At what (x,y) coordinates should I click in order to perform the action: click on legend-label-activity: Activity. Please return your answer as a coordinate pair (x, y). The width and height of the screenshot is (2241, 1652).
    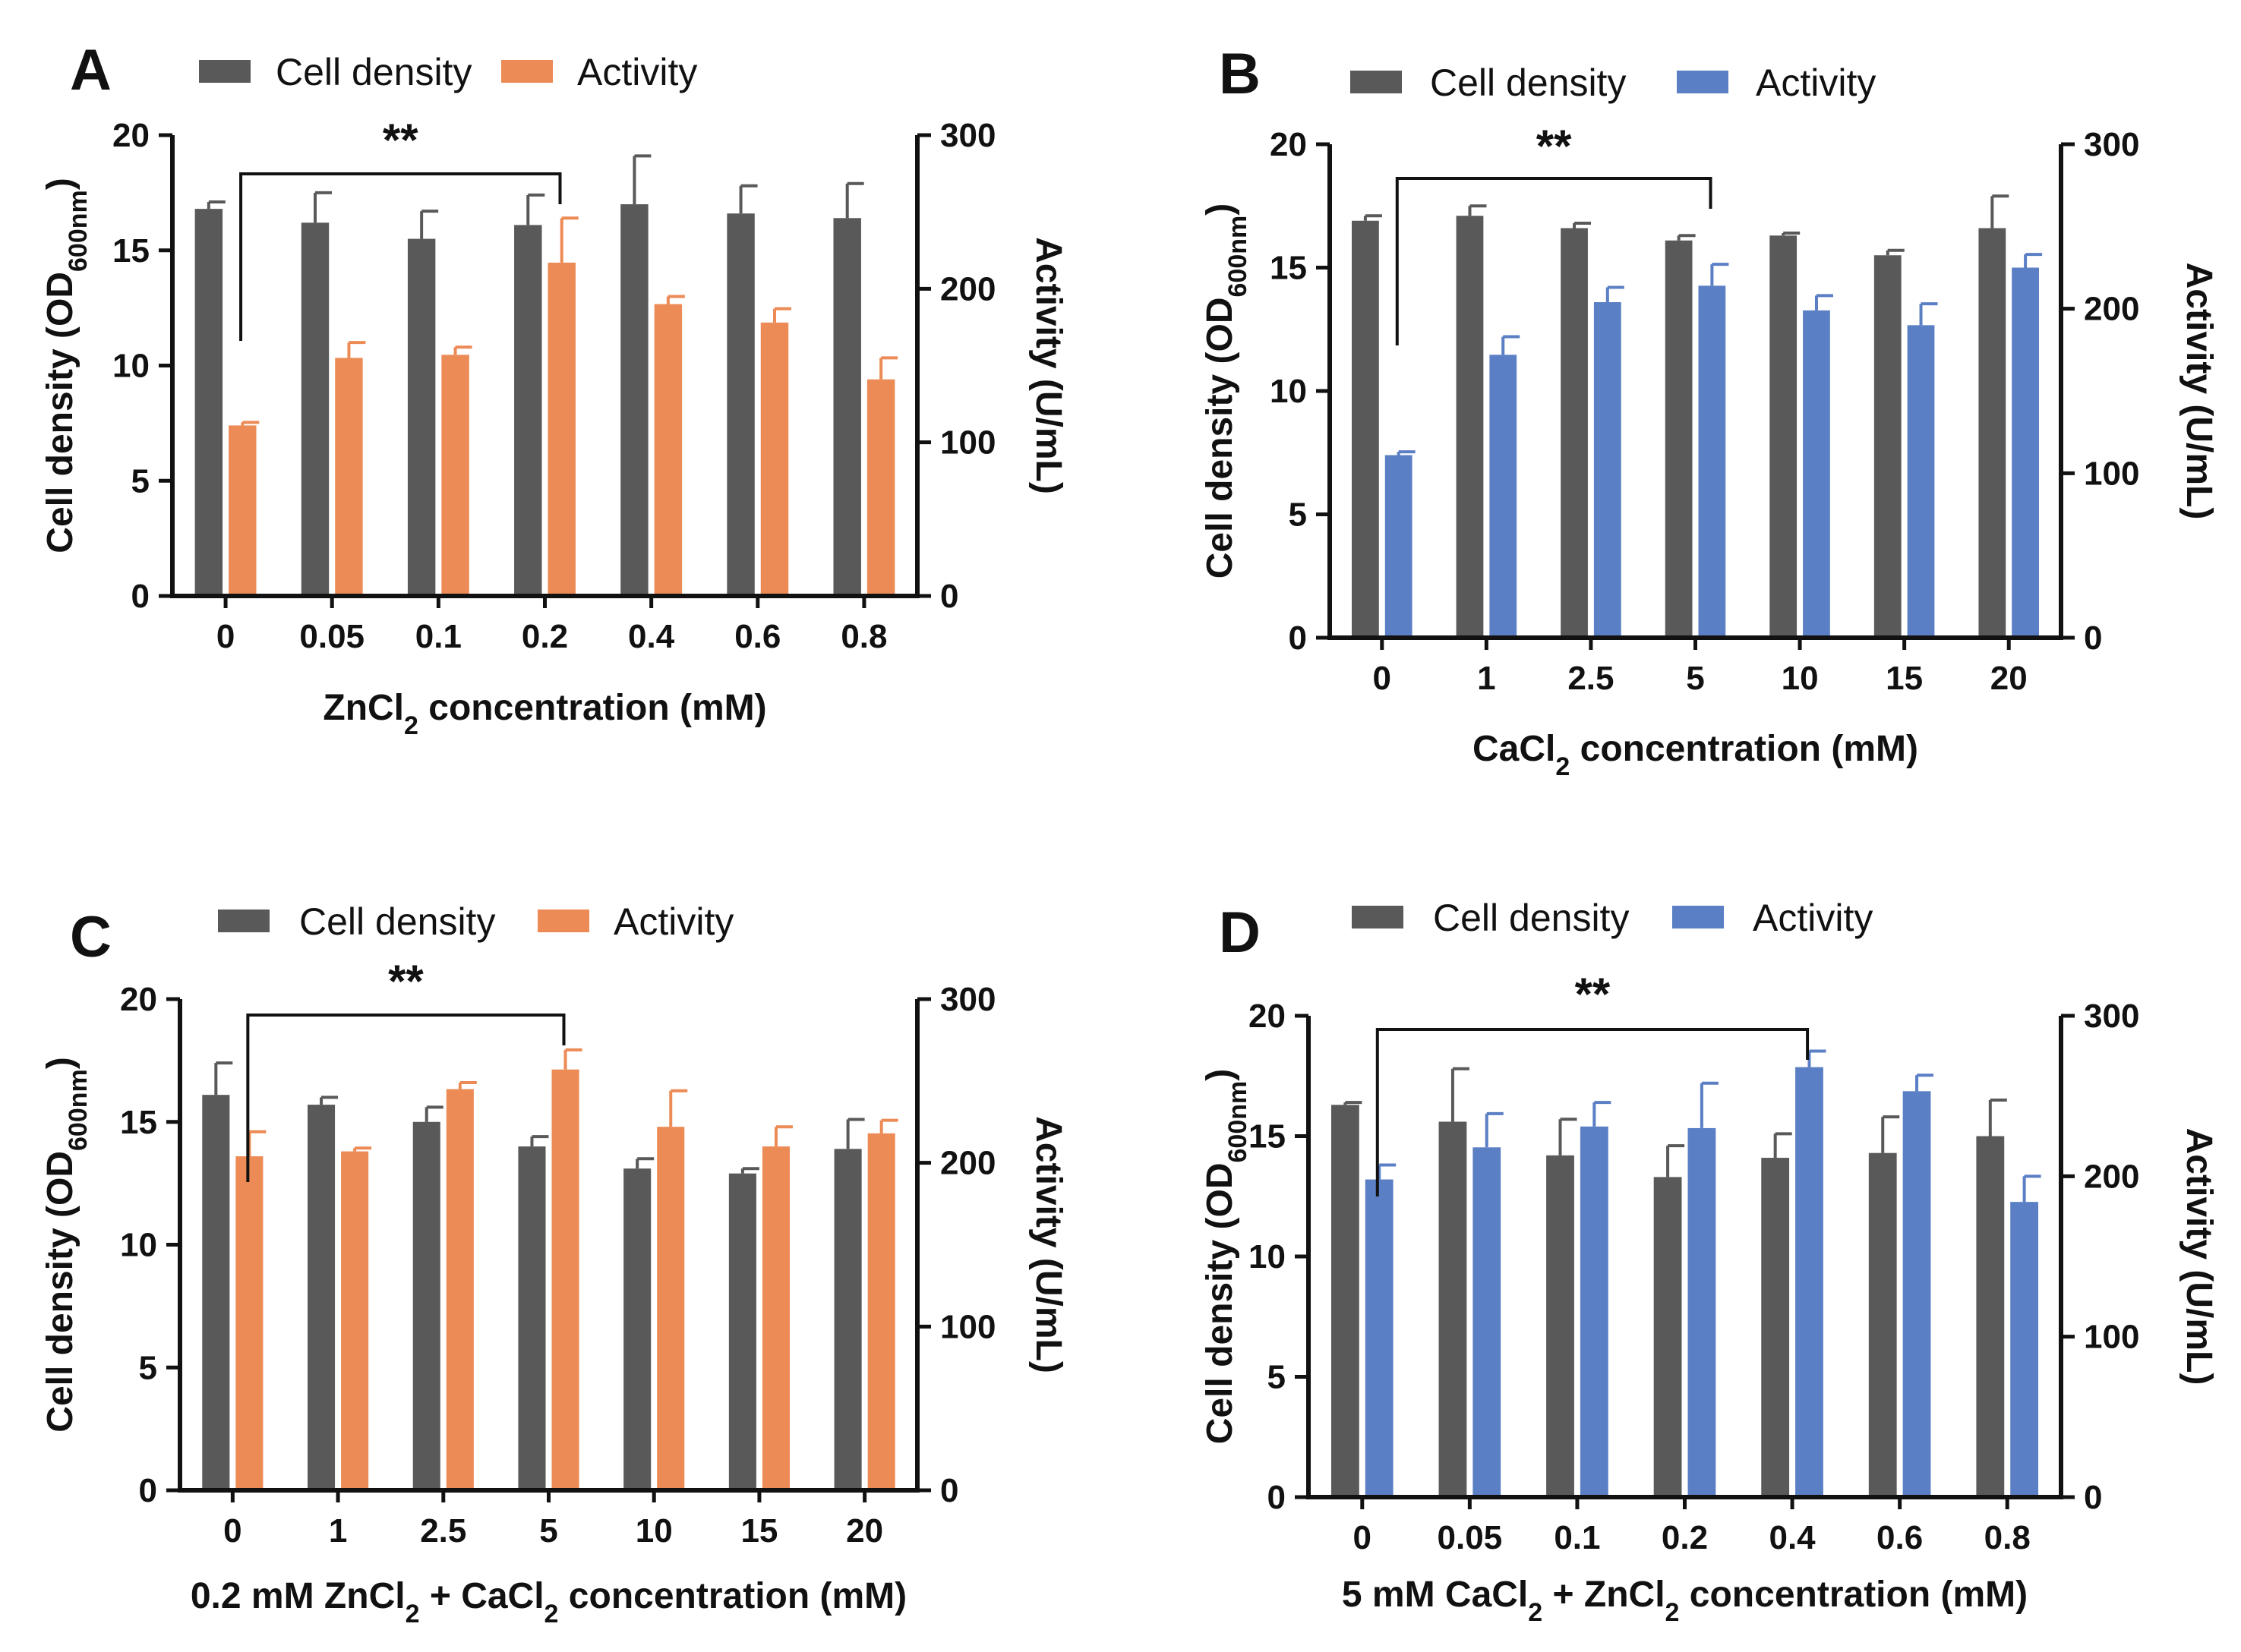
    Looking at the image, I should click on (1816, 82).